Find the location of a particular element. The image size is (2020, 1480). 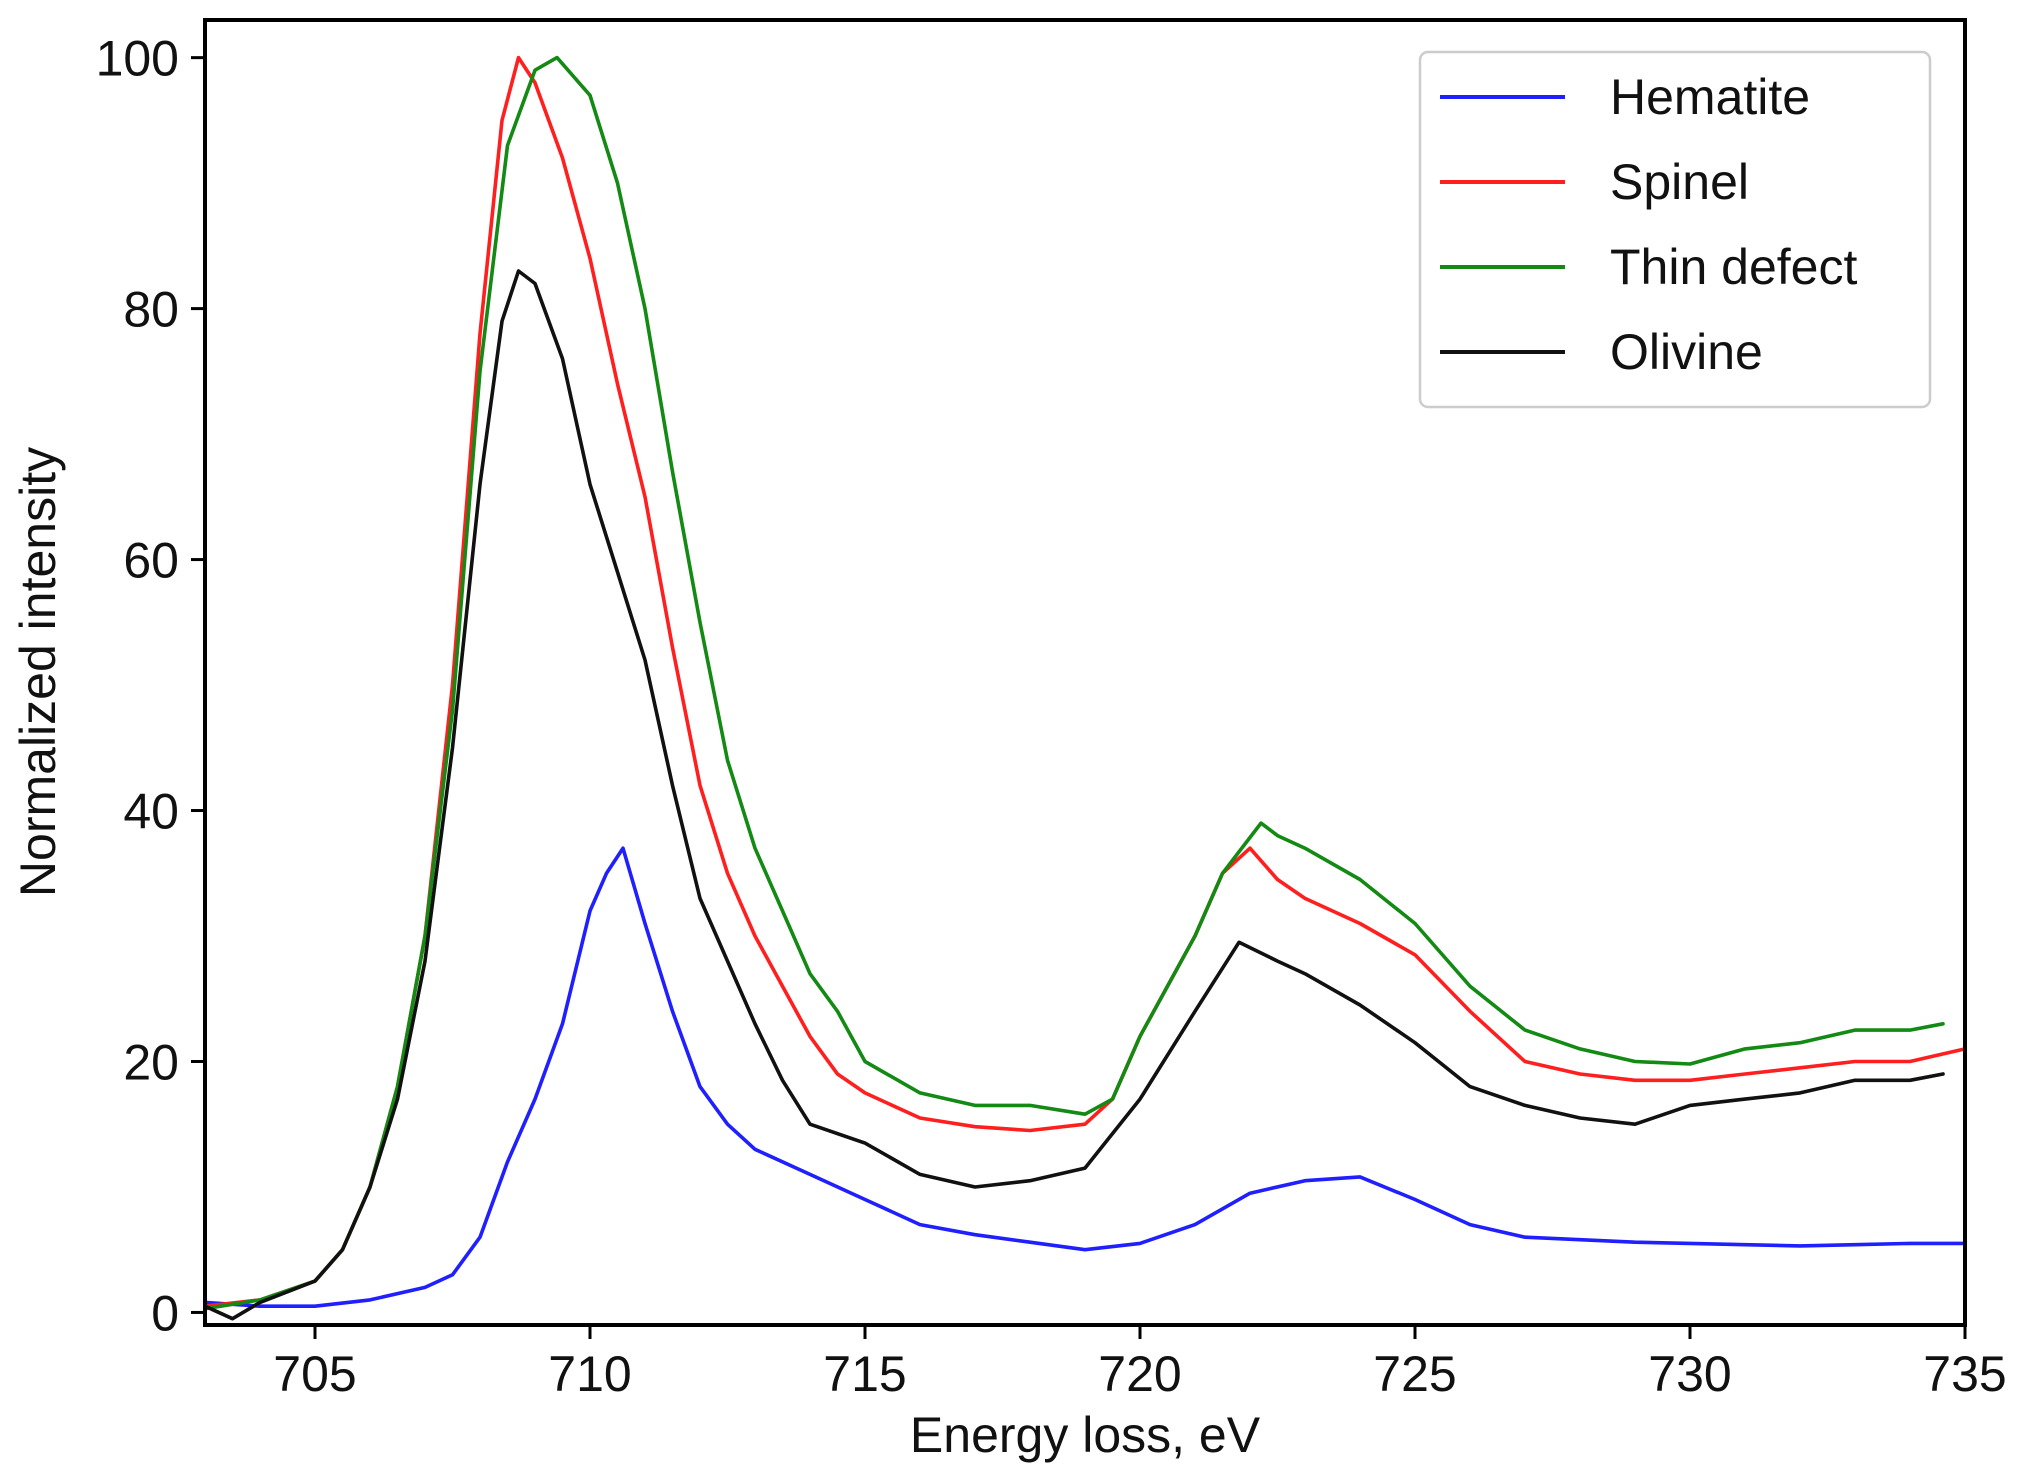

y-tick-label: 100 is located at coordinates (137, 59).